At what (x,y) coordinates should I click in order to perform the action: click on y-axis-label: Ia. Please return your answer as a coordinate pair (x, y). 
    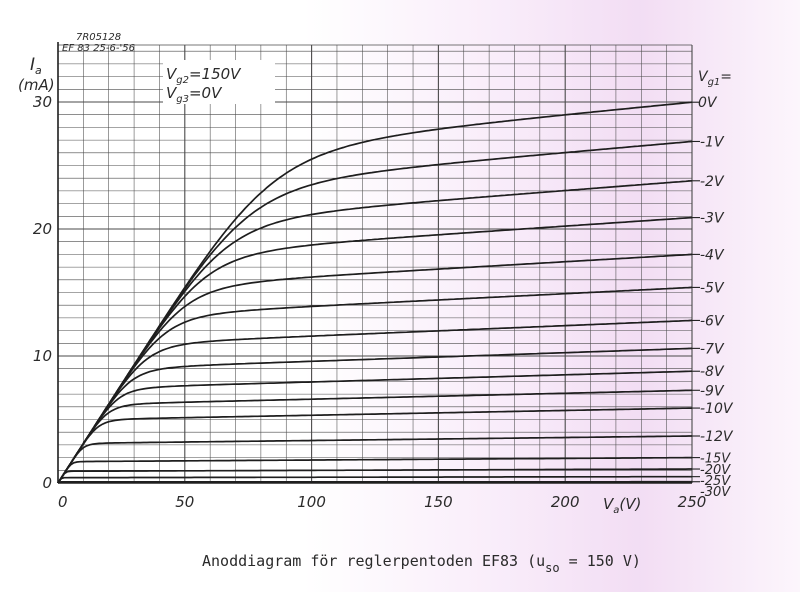
    Looking at the image, I should click on (36, 66).